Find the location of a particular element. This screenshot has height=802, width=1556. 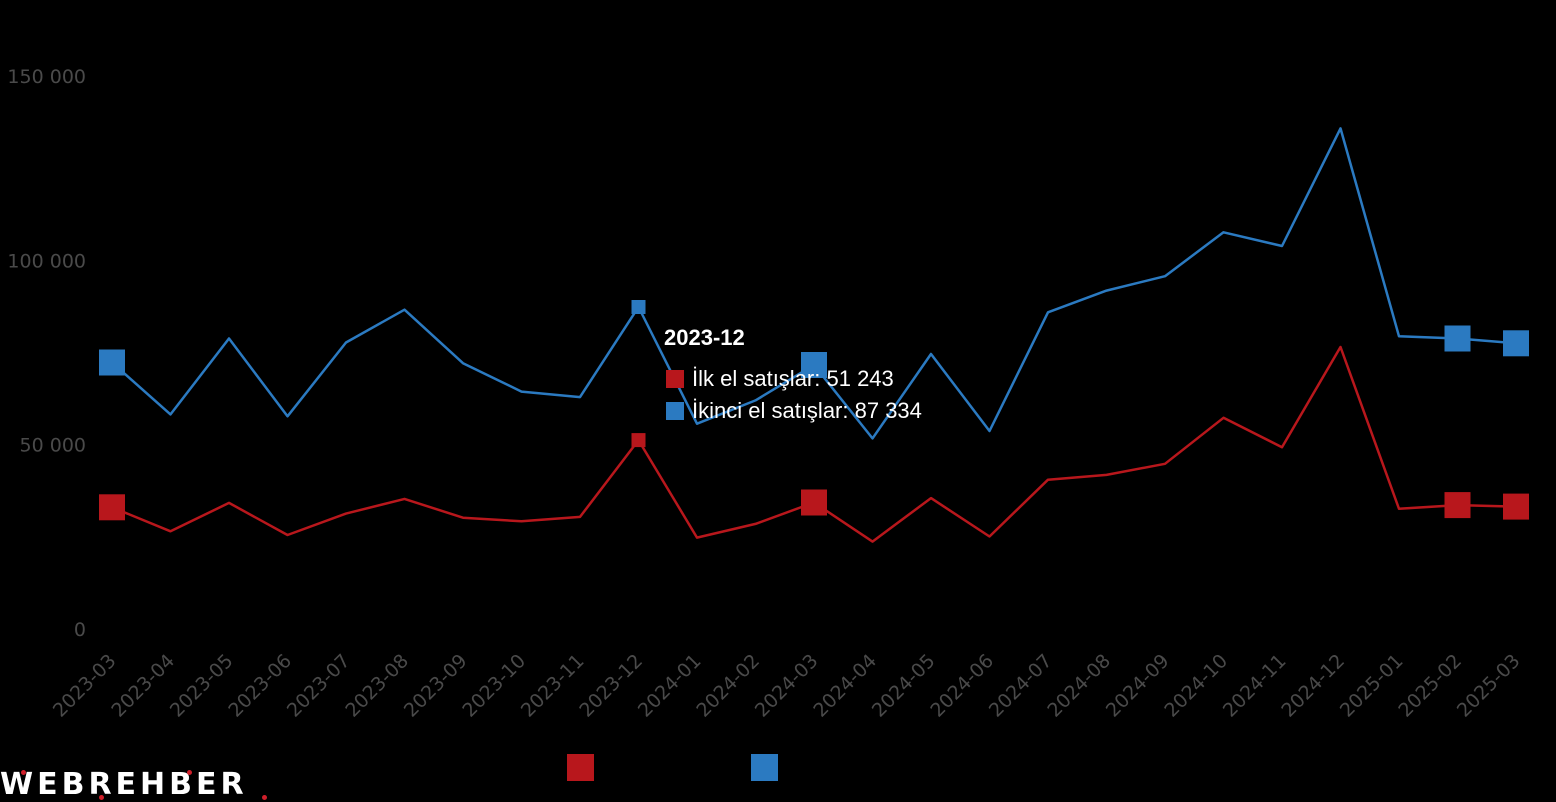

x-tick-label: 2025-02 is located at coordinates (1430, 686).